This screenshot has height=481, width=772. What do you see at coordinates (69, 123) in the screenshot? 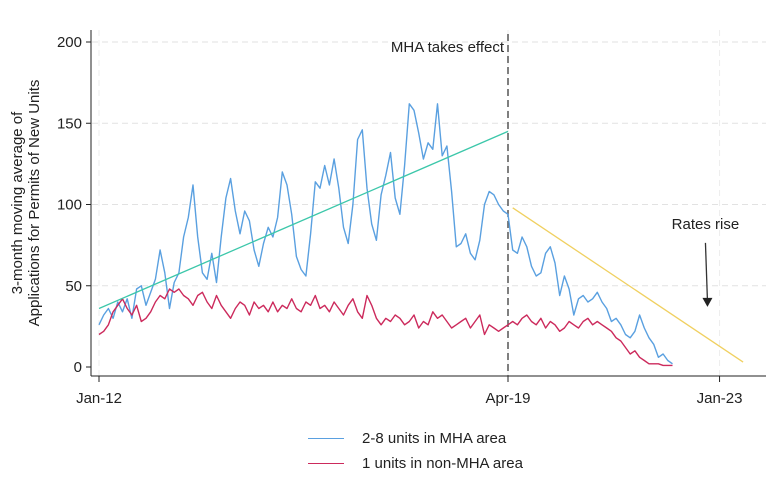
I see `y-tick-label-150: 150` at bounding box center [69, 123].